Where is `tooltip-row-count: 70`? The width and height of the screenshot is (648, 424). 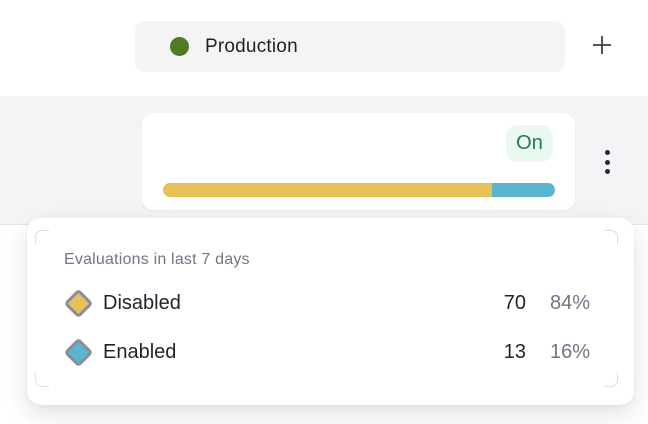 tooltip-row-count: 70 is located at coordinates (514, 303).